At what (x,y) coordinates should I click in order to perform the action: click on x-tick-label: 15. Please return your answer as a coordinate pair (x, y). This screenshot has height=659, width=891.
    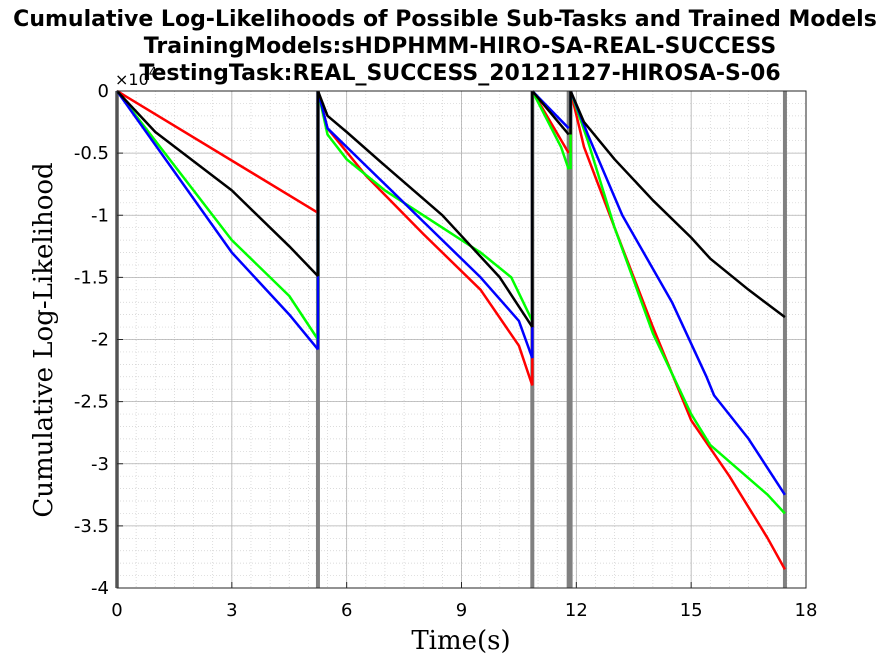
    Looking at the image, I should click on (691, 610).